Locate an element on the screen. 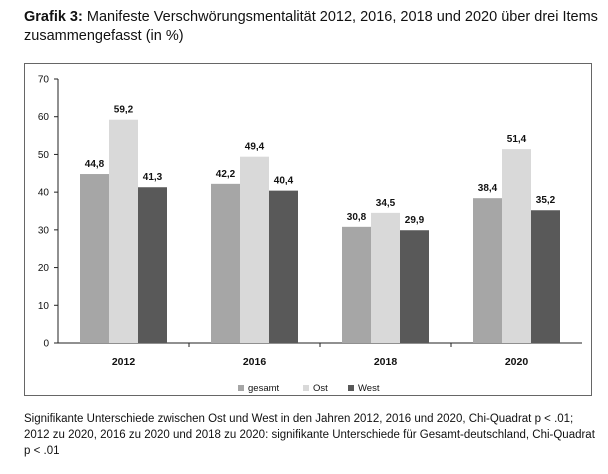 The height and width of the screenshot is (474, 608). data-label: 41,3 is located at coordinates (153, 177).